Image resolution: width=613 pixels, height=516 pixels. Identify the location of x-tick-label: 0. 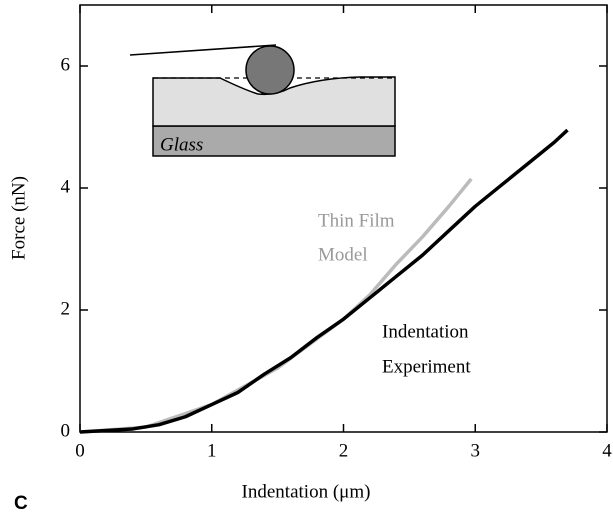
(80, 450).